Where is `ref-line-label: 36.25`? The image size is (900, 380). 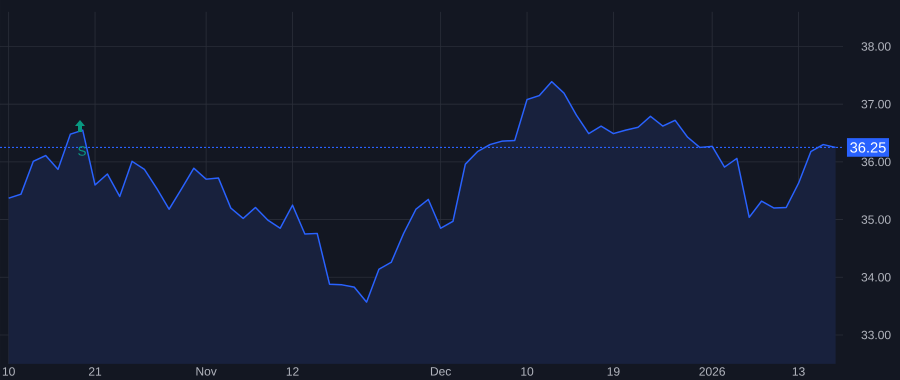
ref-line-label: 36.25 is located at coordinates (868, 147).